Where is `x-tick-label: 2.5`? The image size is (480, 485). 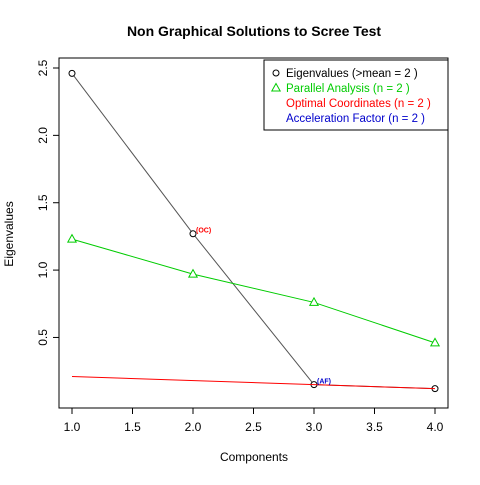 x-tick-label: 2.5 is located at coordinates (253, 427).